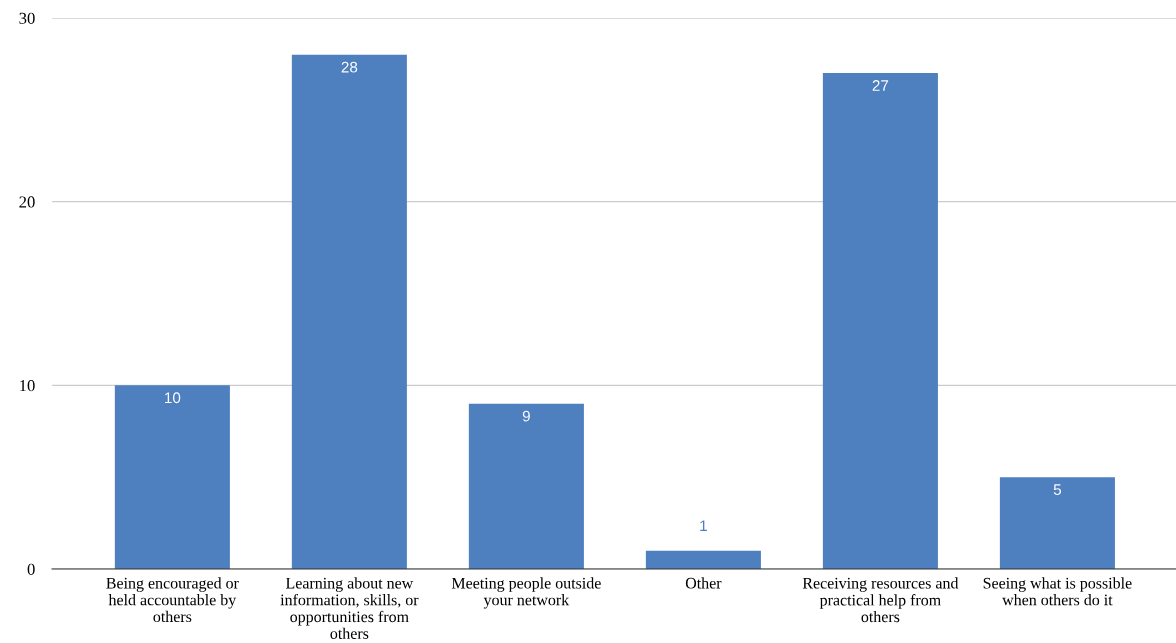 The height and width of the screenshot is (643, 1176). Describe the element at coordinates (1057, 489) in the screenshot. I see `data-label: 5` at that location.